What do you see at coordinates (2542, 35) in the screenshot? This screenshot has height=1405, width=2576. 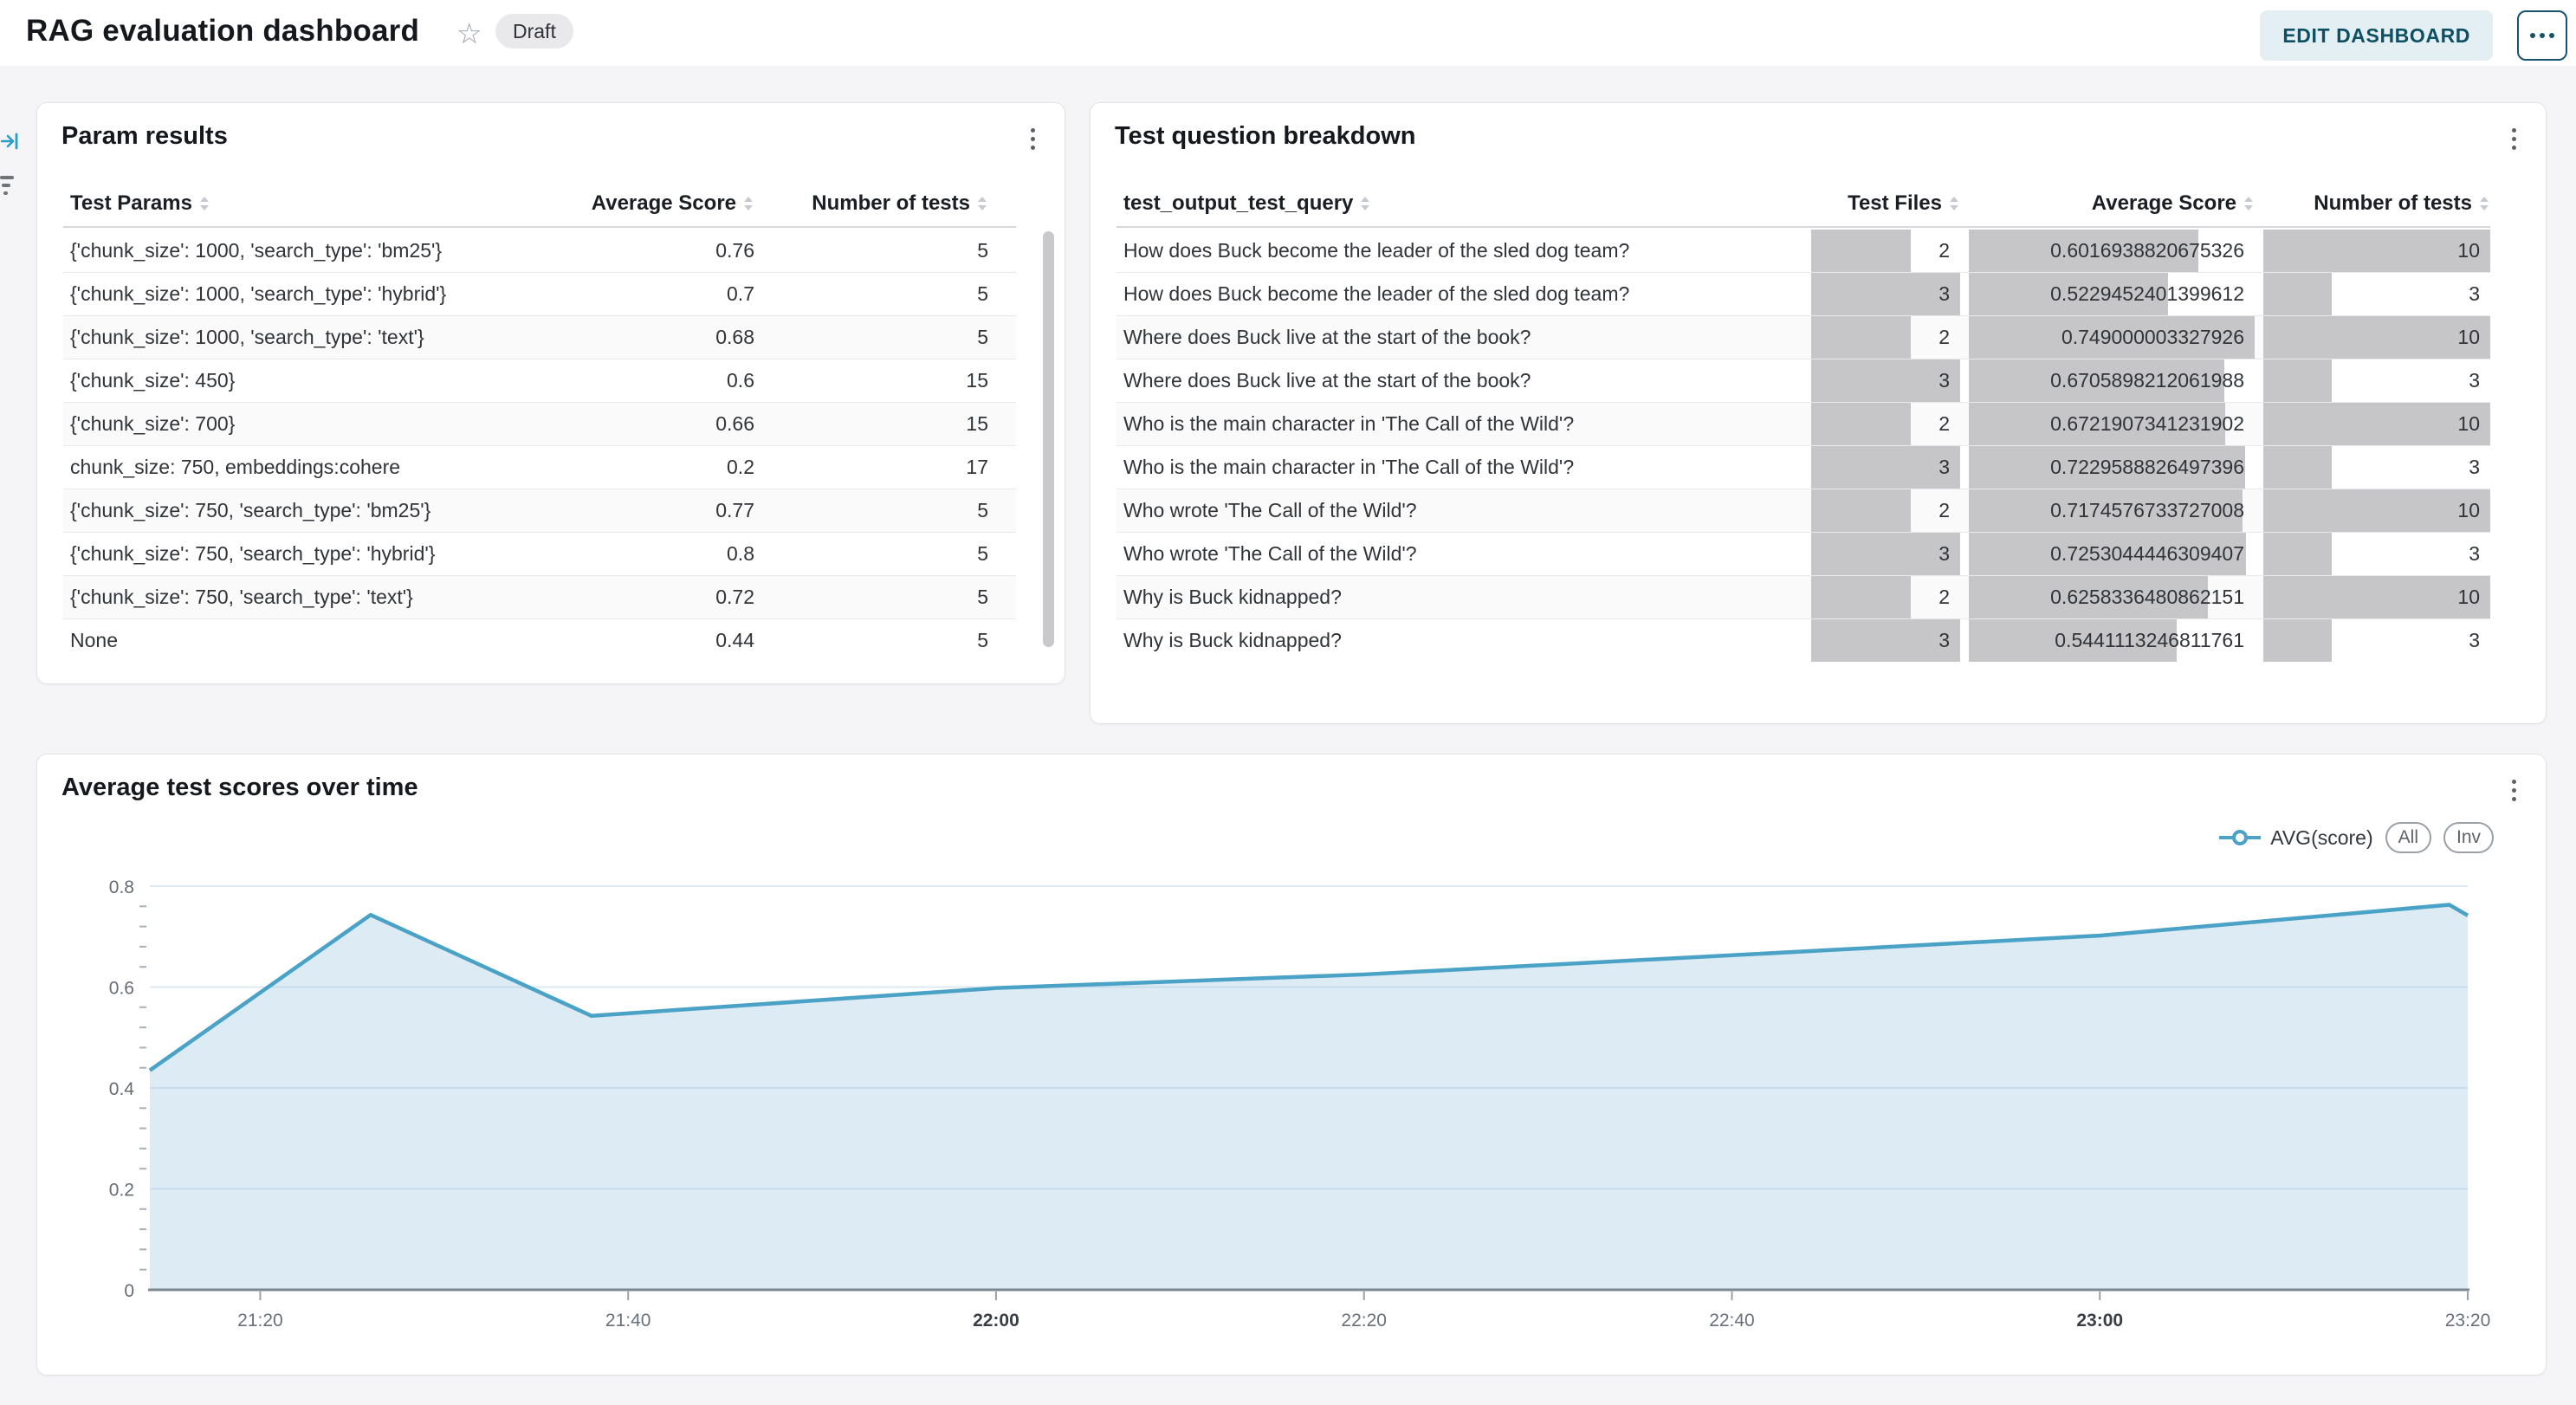 I see `more-options-button` at bounding box center [2542, 35].